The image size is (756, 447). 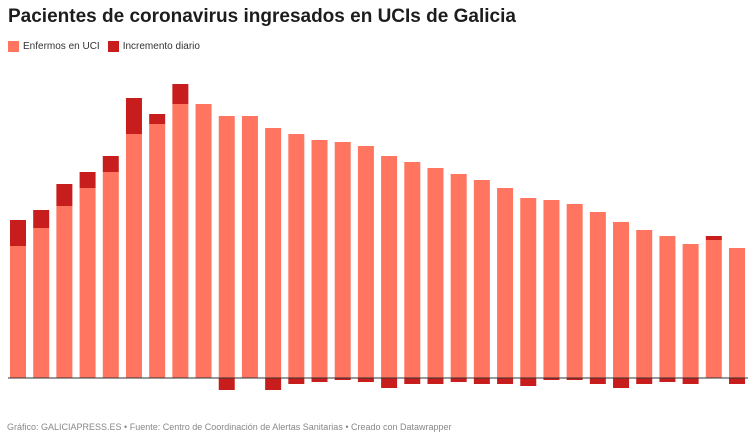 I want to click on legend: Enfermos en UCI Incremento diario, so click(x=104, y=46).